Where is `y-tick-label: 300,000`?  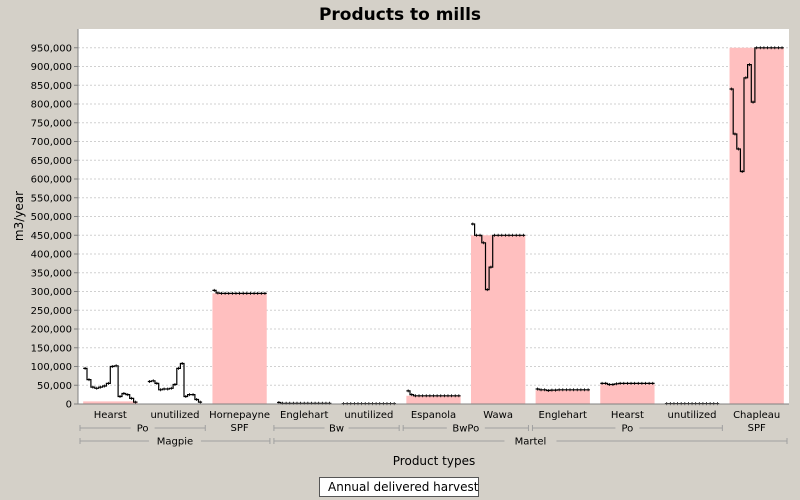 y-tick-label: 300,000 is located at coordinates (51, 292).